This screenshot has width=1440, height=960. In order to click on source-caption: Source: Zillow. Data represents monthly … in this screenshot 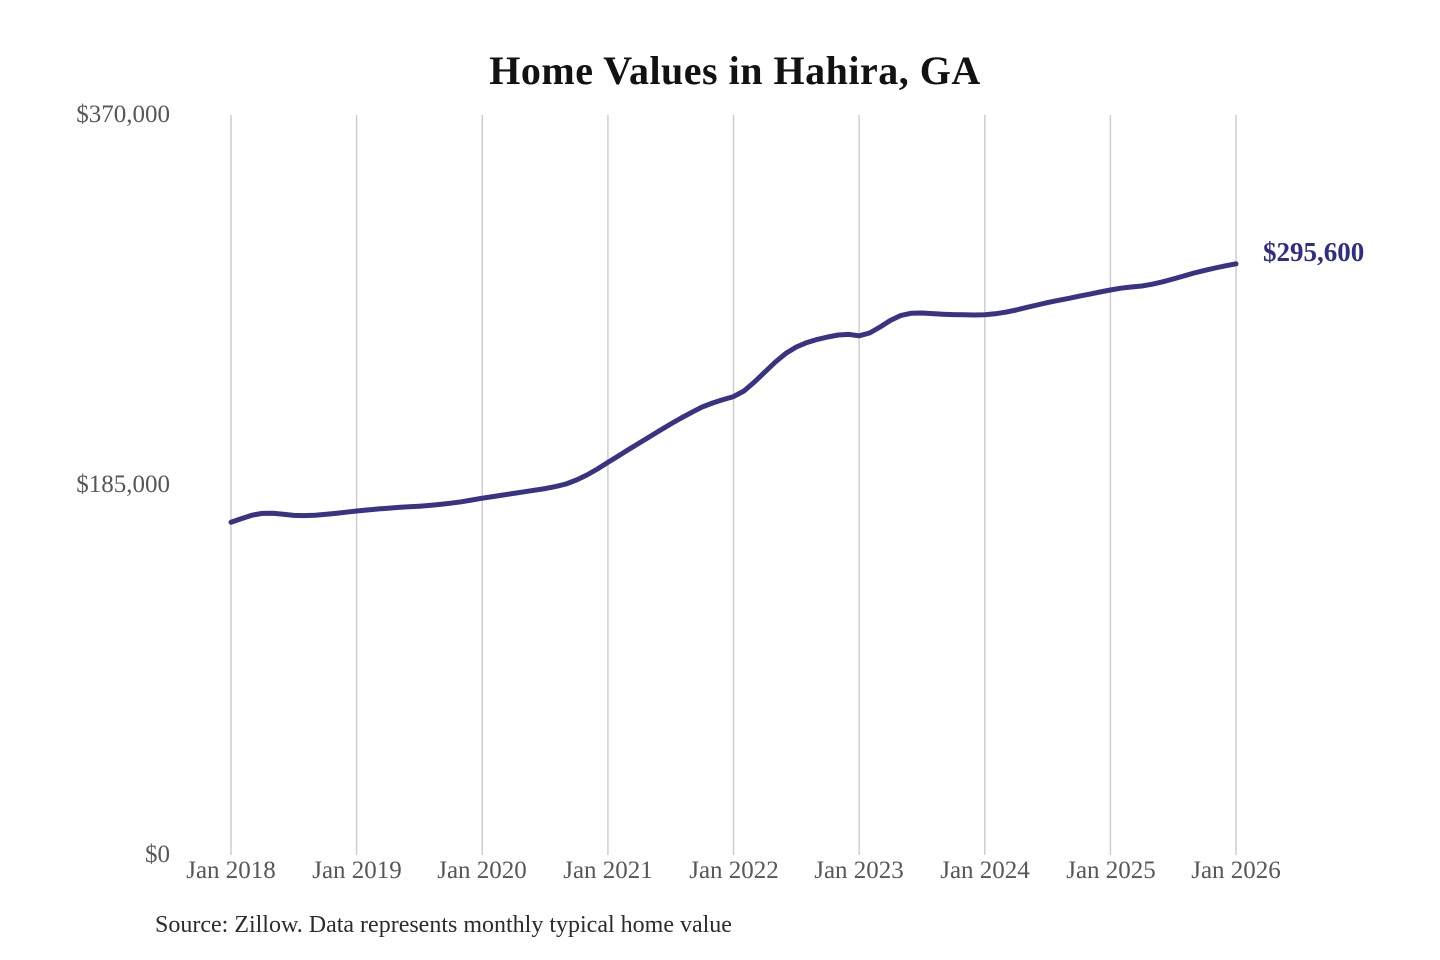, I will do `click(443, 925)`.